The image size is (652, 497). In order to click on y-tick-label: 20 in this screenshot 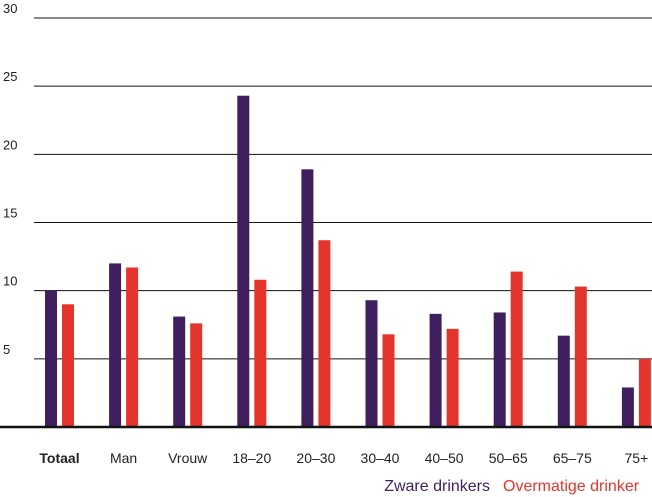, I will do `click(10, 144)`.